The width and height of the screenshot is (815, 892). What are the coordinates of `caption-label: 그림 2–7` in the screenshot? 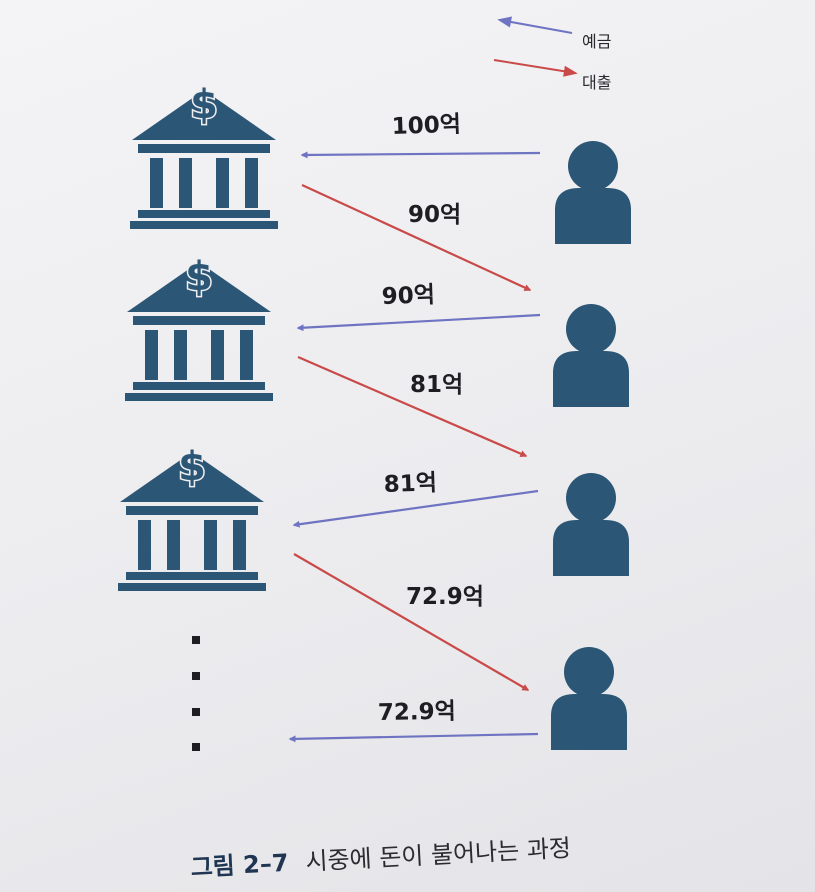 It's located at (239, 865).